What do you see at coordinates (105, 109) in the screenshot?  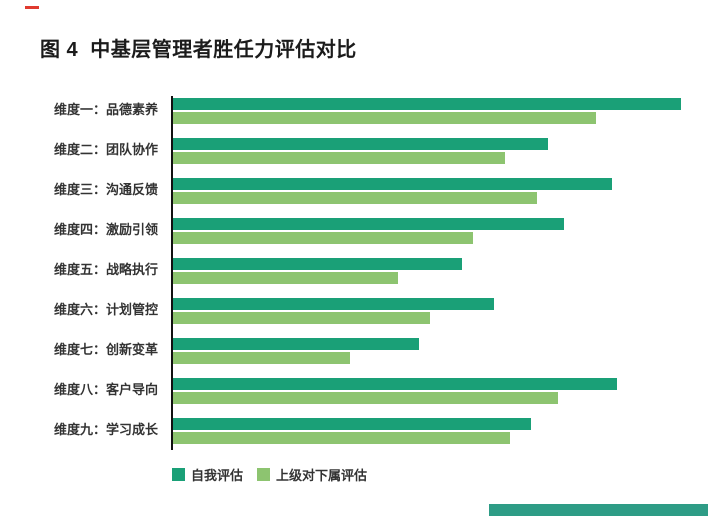 I see `category-label: 维度一：品德素养` at bounding box center [105, 109].